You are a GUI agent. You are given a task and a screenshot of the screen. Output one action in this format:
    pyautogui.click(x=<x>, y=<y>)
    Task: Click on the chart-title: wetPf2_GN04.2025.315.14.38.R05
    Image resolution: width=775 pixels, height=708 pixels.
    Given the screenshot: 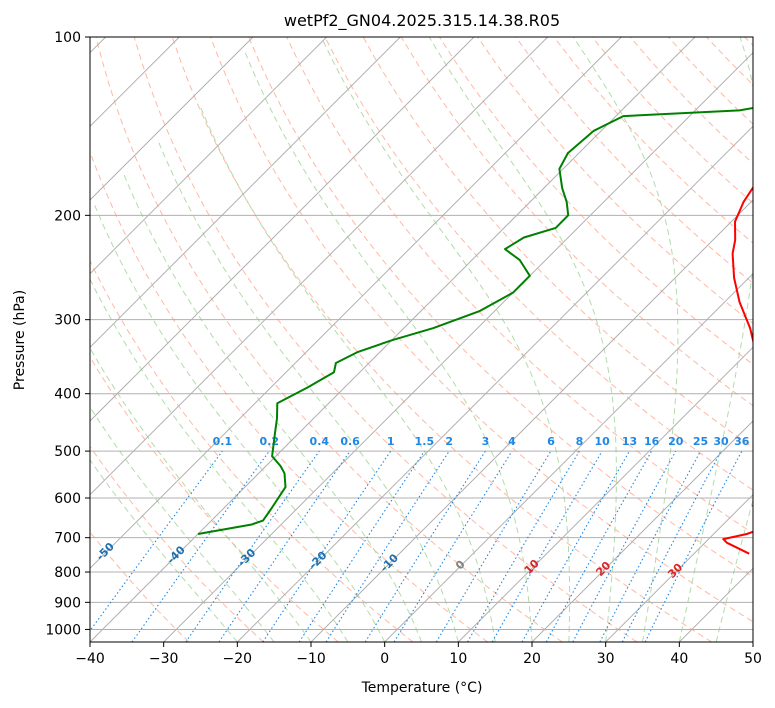 What is the action you would take?
    pyautogui.click(x=422, y=21)
    